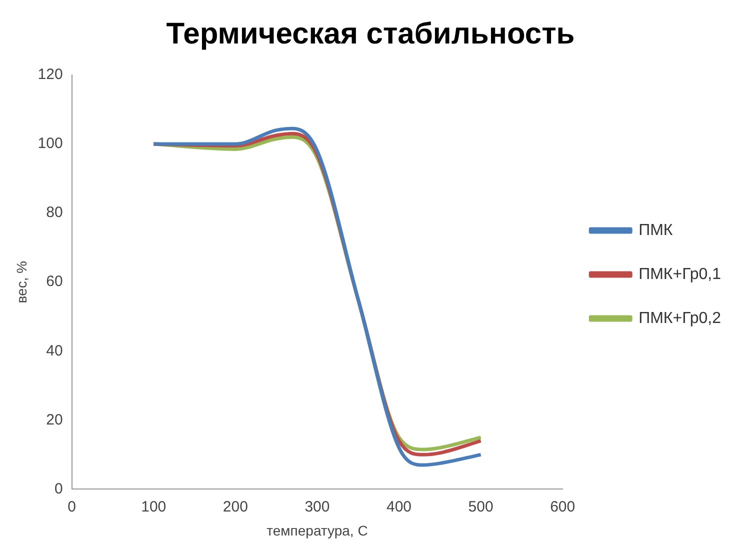  I want to click on y-tick-label: 60, so click(54, 281).